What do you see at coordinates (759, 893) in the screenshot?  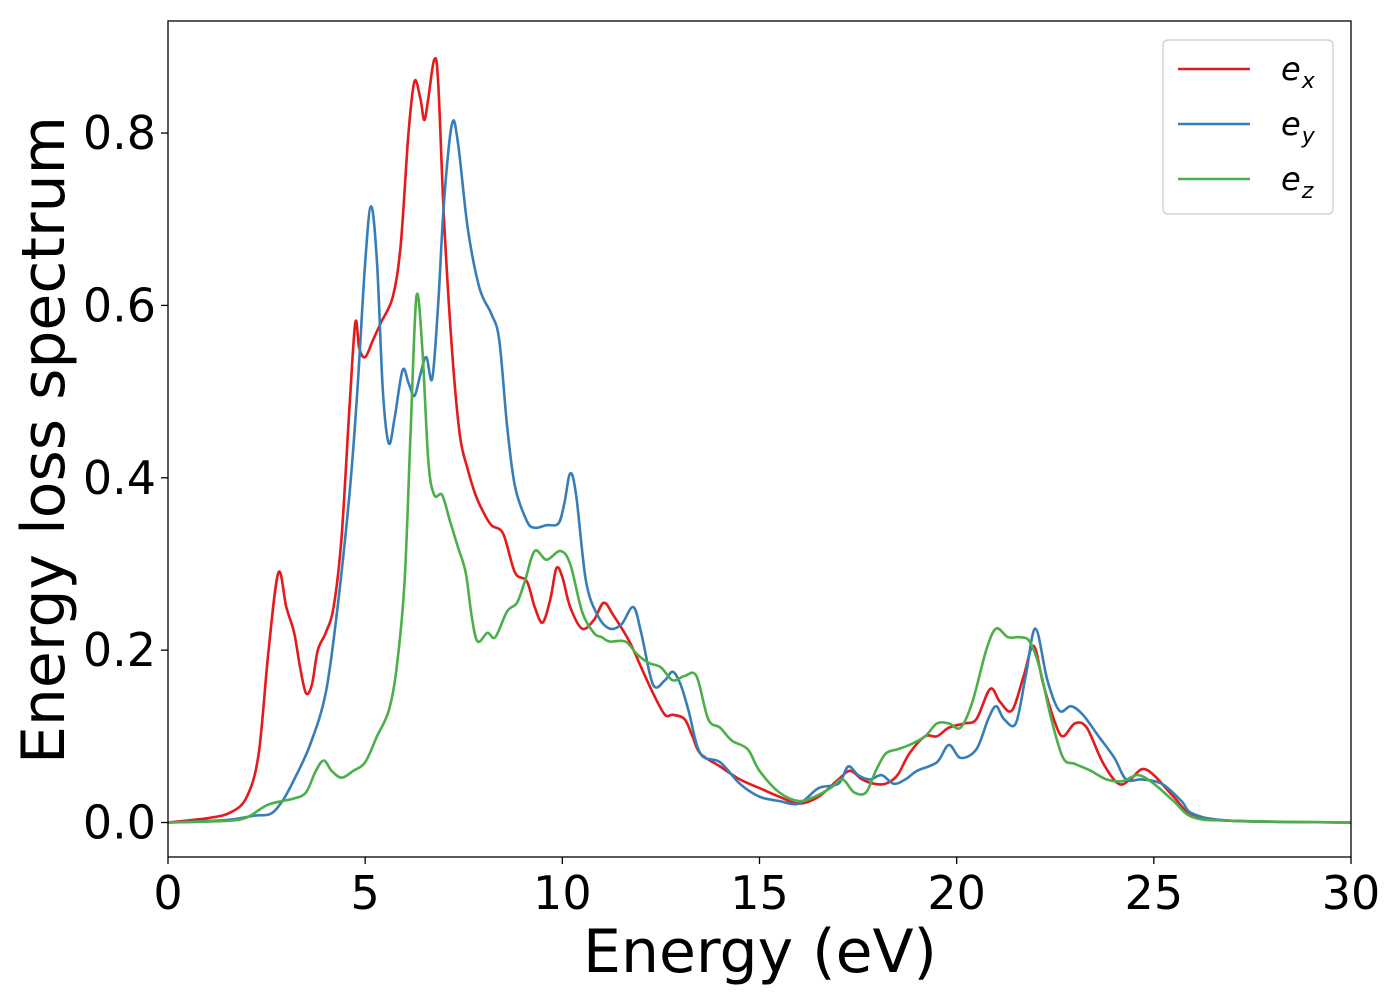 I see `x-tick-label: 15` at bounding box center [759, 893].